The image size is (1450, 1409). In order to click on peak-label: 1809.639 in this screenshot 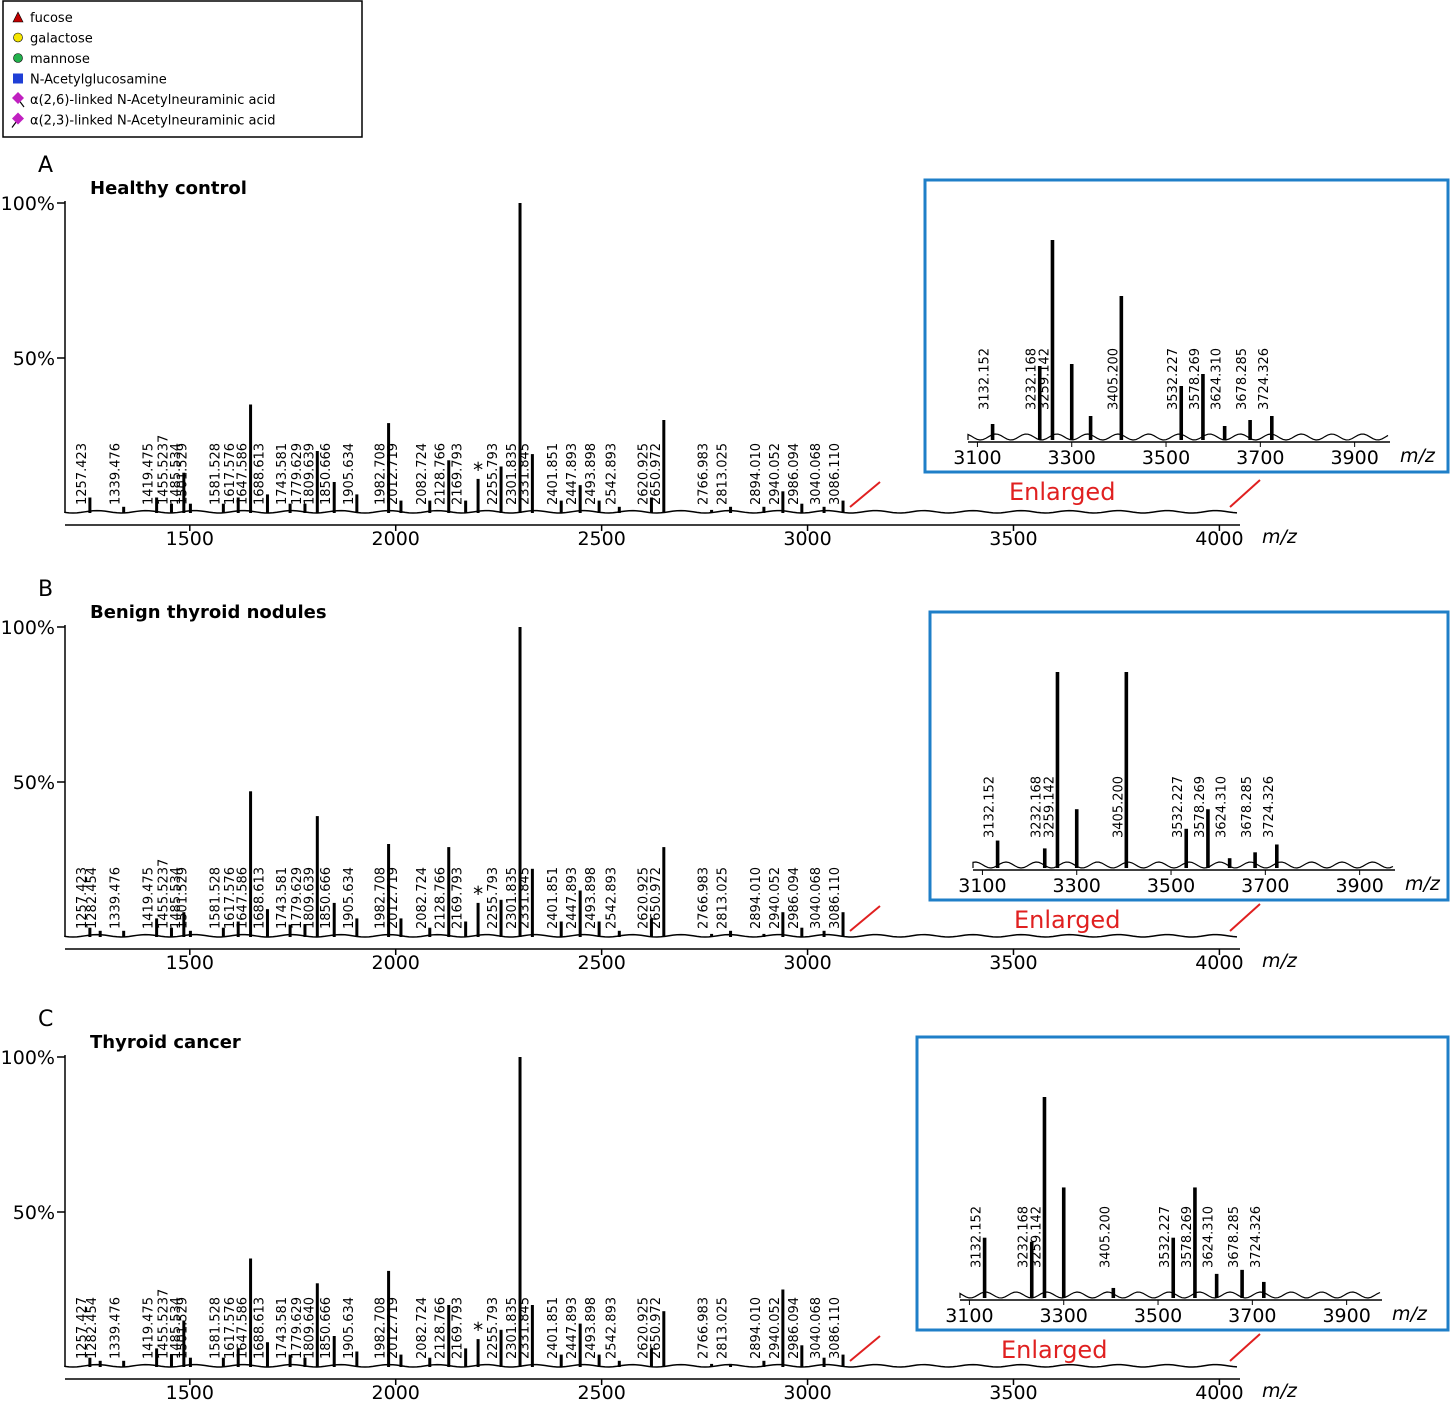, I will do `click(309, 898)`.